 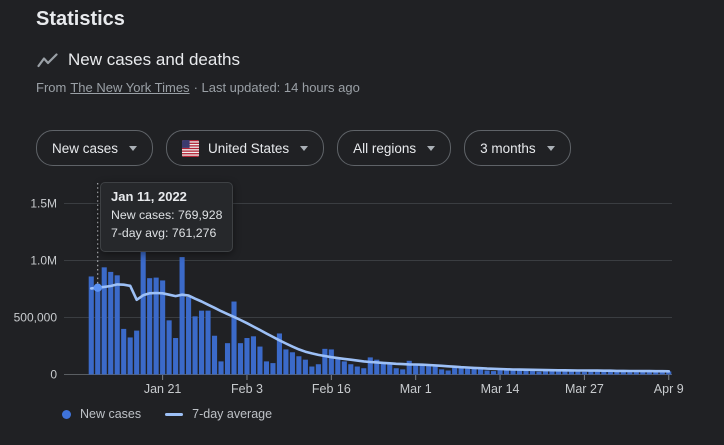 What do you see at coordinates (53, 375) in the screenshot?
I see `svg-text: 0` at bounding box center [53, 375].